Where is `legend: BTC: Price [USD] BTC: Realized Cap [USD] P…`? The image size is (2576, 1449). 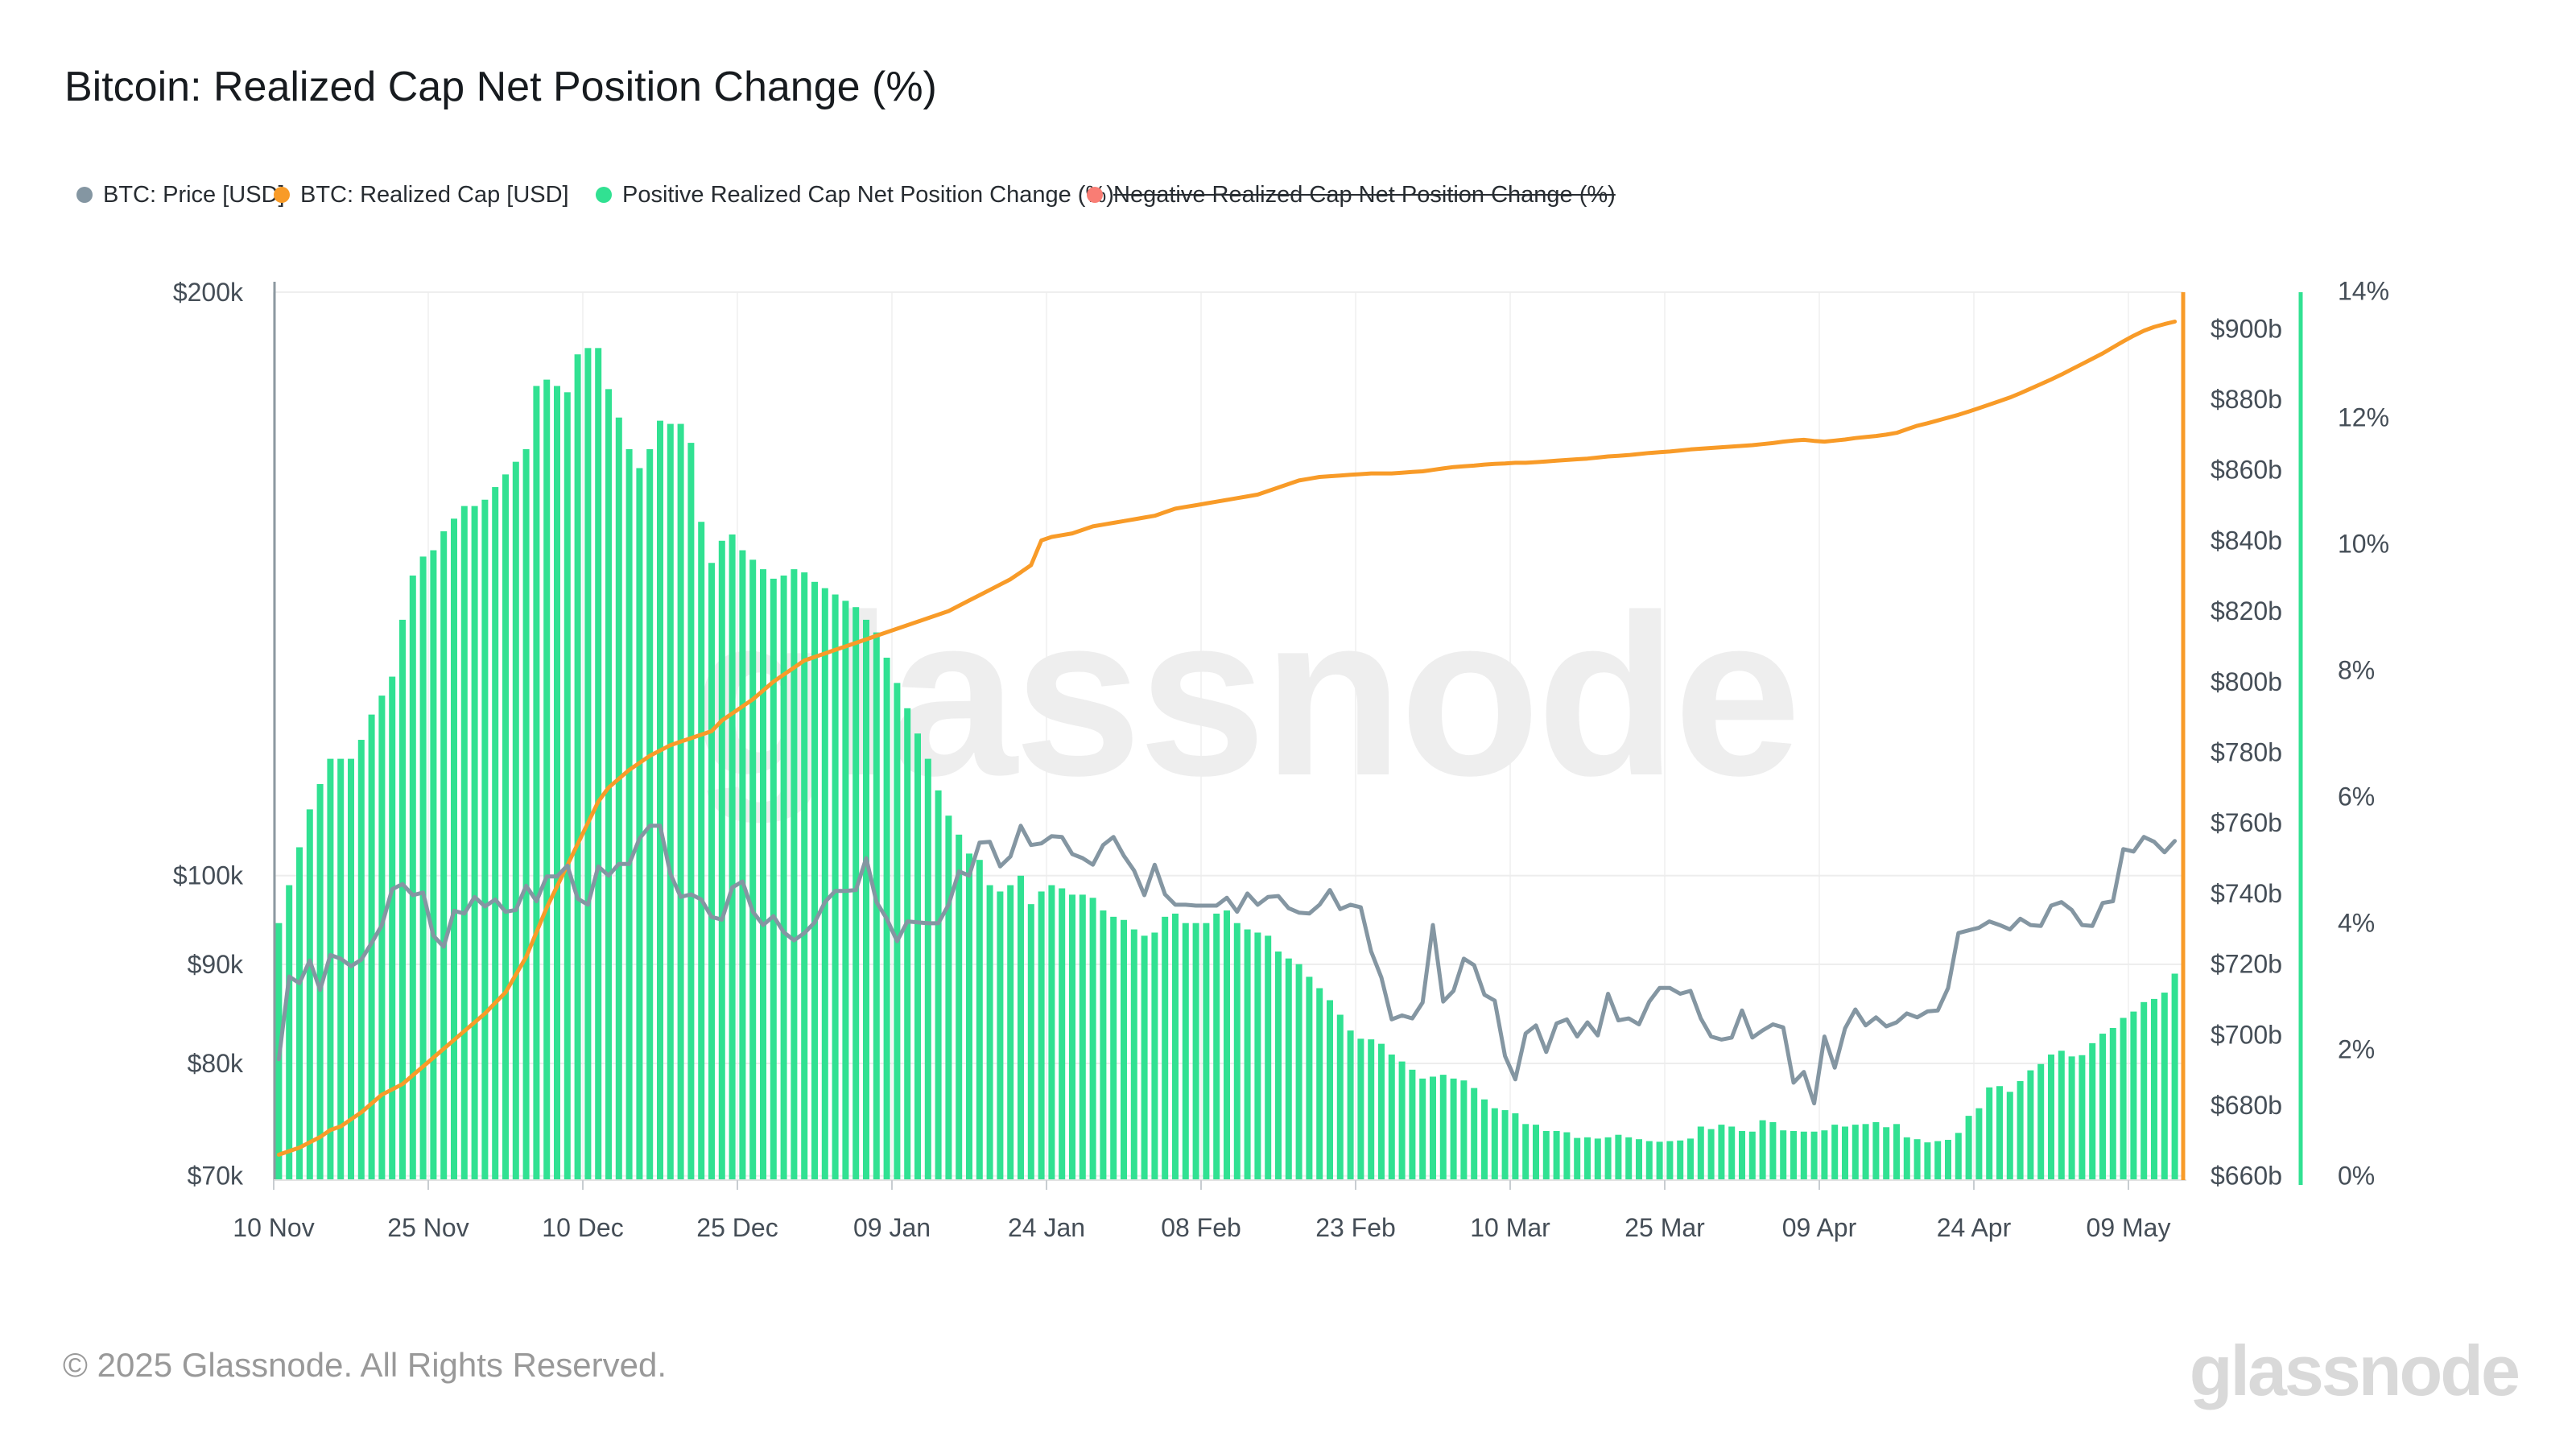 legend: BTC: Price [USD] BTC: Realized Cap [USD] P… is located at coordinates (1288, 195).